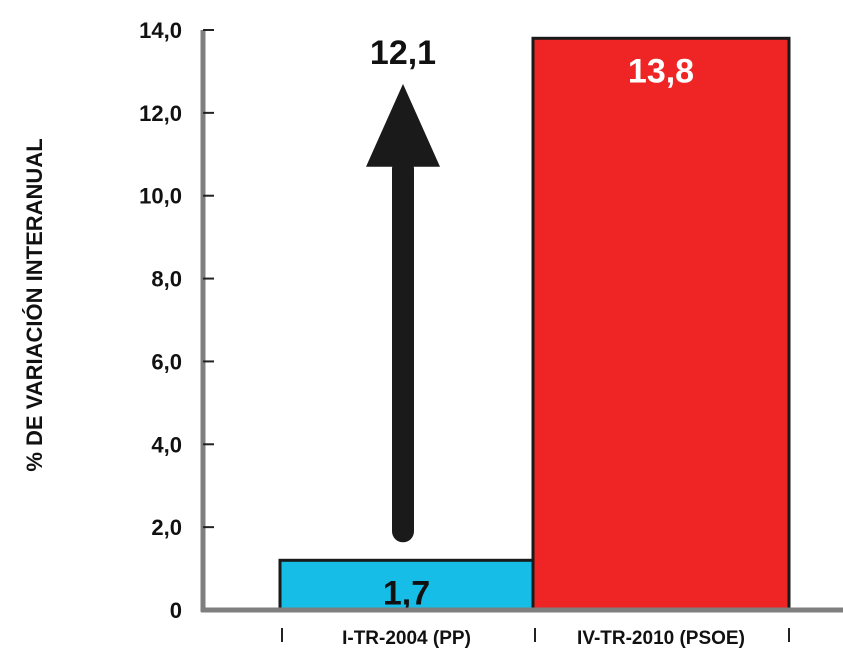 The height and width of the screenshot is (658, 843). I want to click on y-ticks: 0 2,0 4,0 6,0 8,0 10,0 12,0 14,0, so click(176, 320).